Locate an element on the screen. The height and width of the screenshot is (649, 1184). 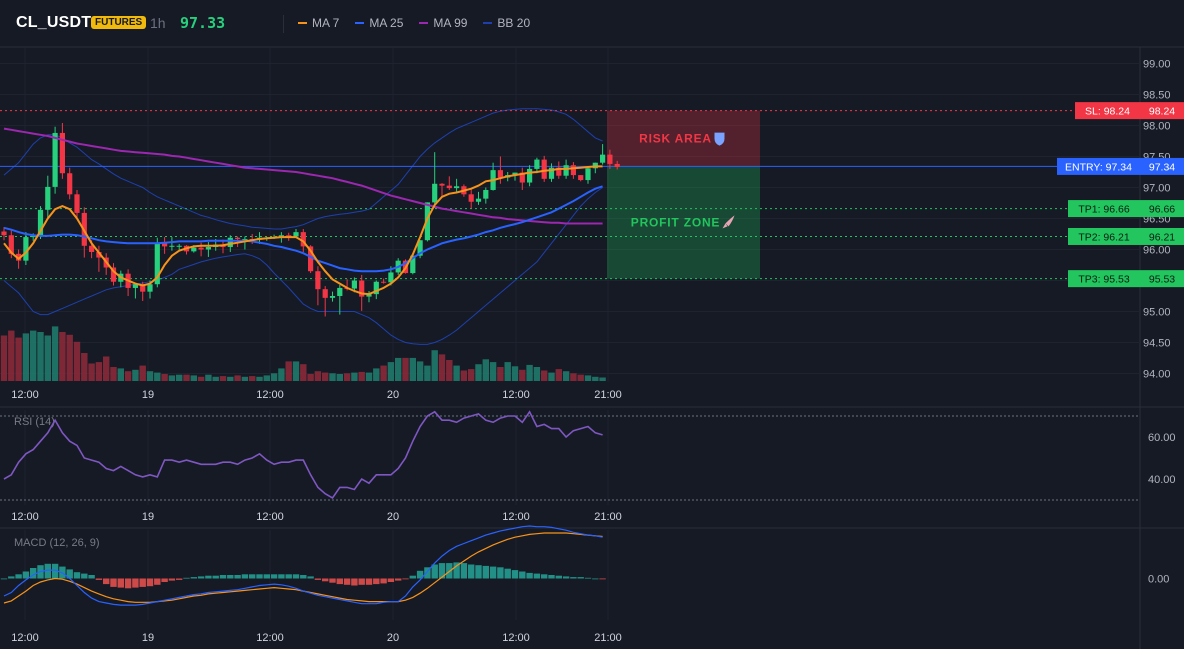
y-tick-label: 94.00 is located at coordinates (1157, 375).